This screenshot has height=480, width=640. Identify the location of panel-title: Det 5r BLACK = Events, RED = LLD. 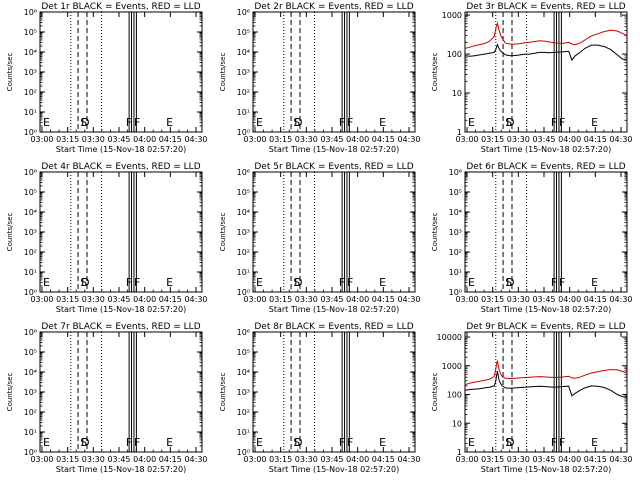
(333, 167).